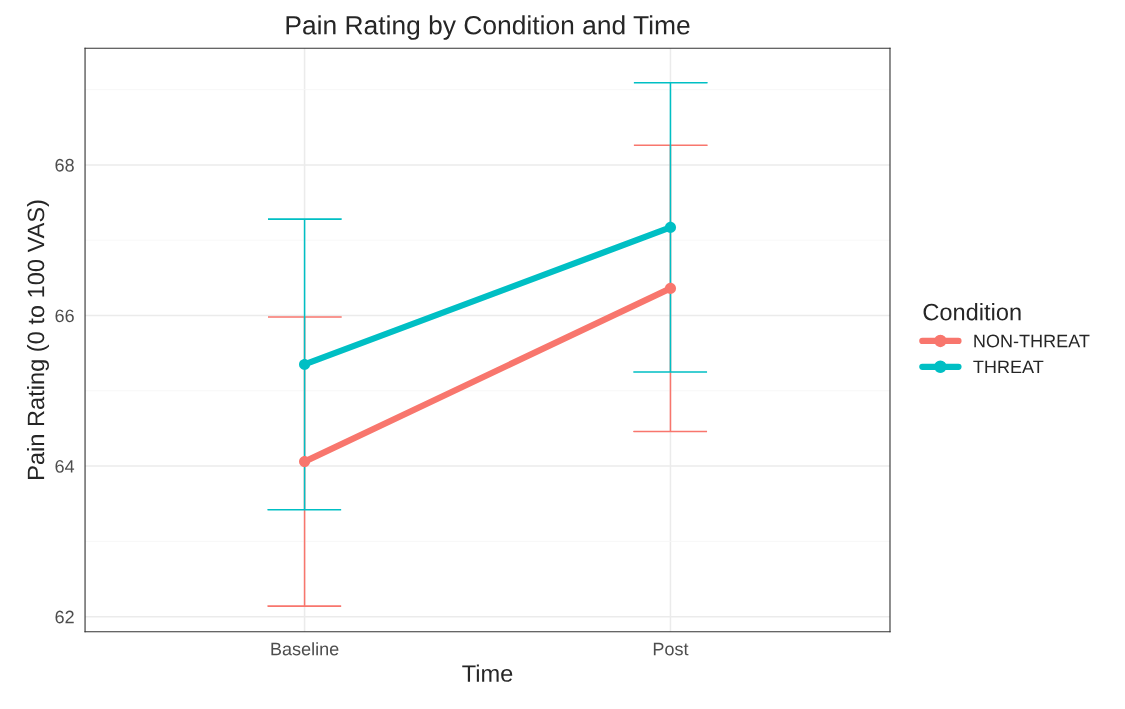  I want to click on y-tick-label: 68, so click(64, 165).